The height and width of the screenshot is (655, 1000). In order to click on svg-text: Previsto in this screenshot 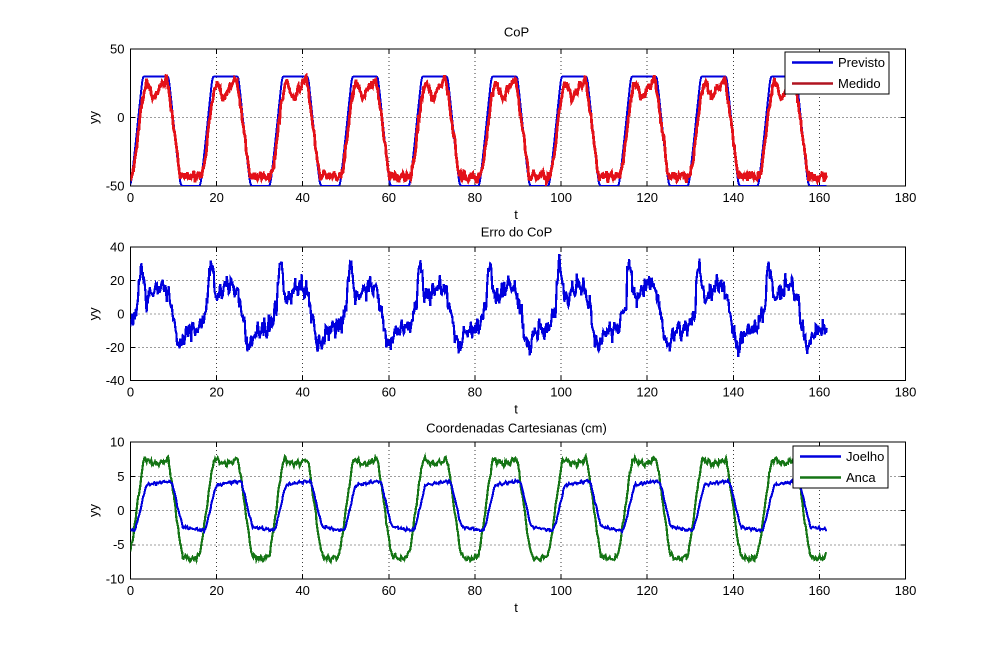, I will do `click(861, 62)`.